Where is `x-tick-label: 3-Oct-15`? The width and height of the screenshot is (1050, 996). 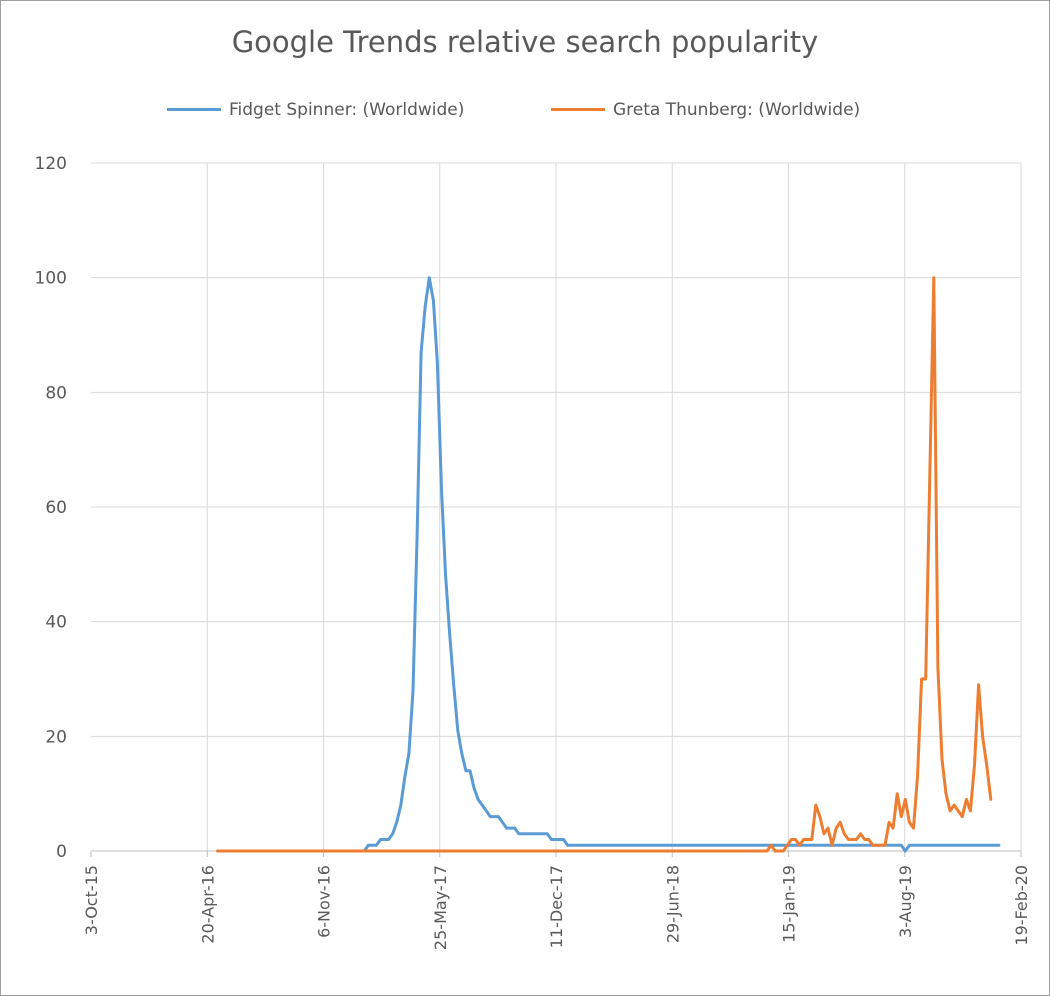 x-tick-label: 3-Oct-15 is located at coordinates (91, 900).